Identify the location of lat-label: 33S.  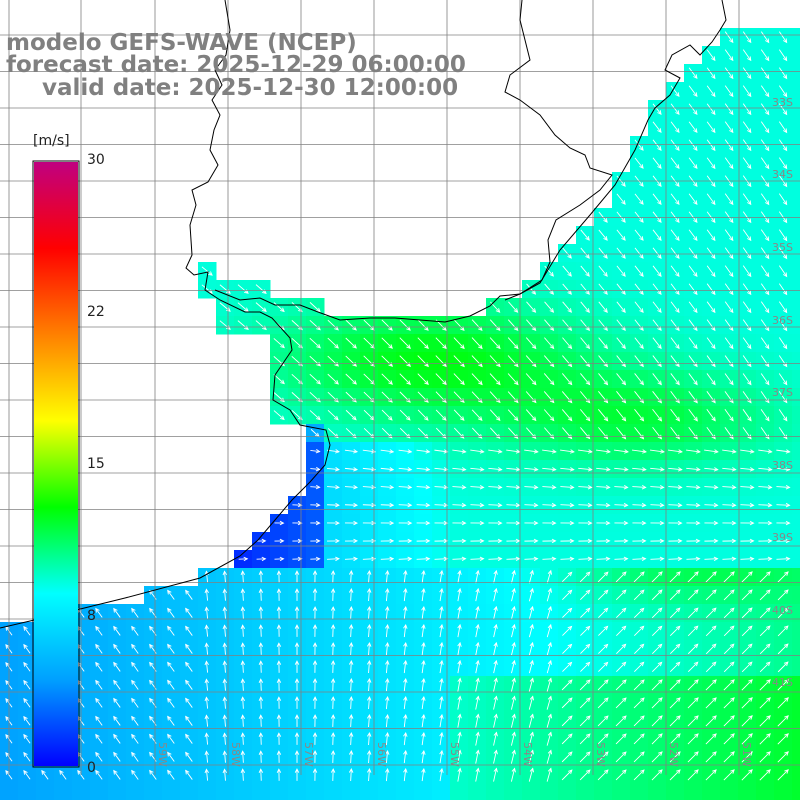
(782, 102).